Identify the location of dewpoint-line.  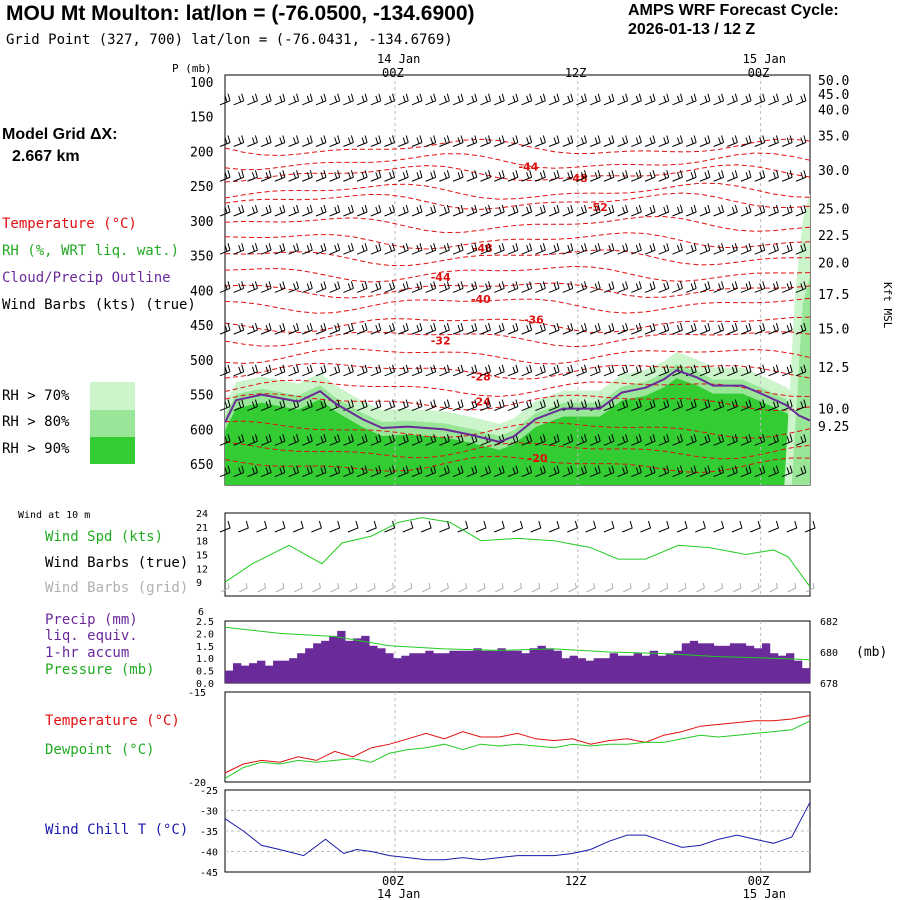
(517, 749).